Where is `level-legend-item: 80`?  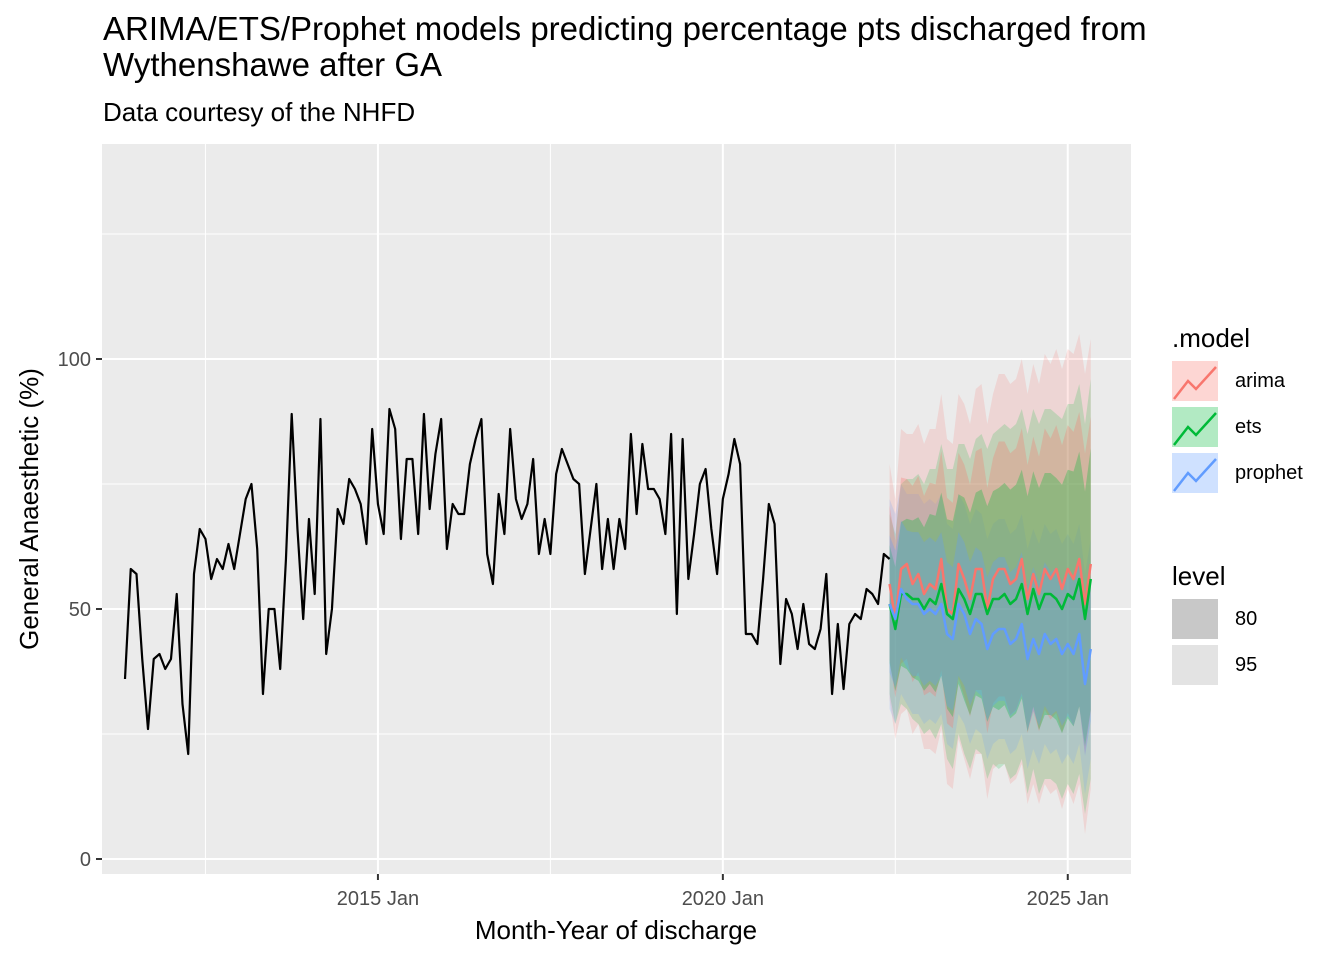 level-legend-item: 80 is located at coordinates (1257, 619).